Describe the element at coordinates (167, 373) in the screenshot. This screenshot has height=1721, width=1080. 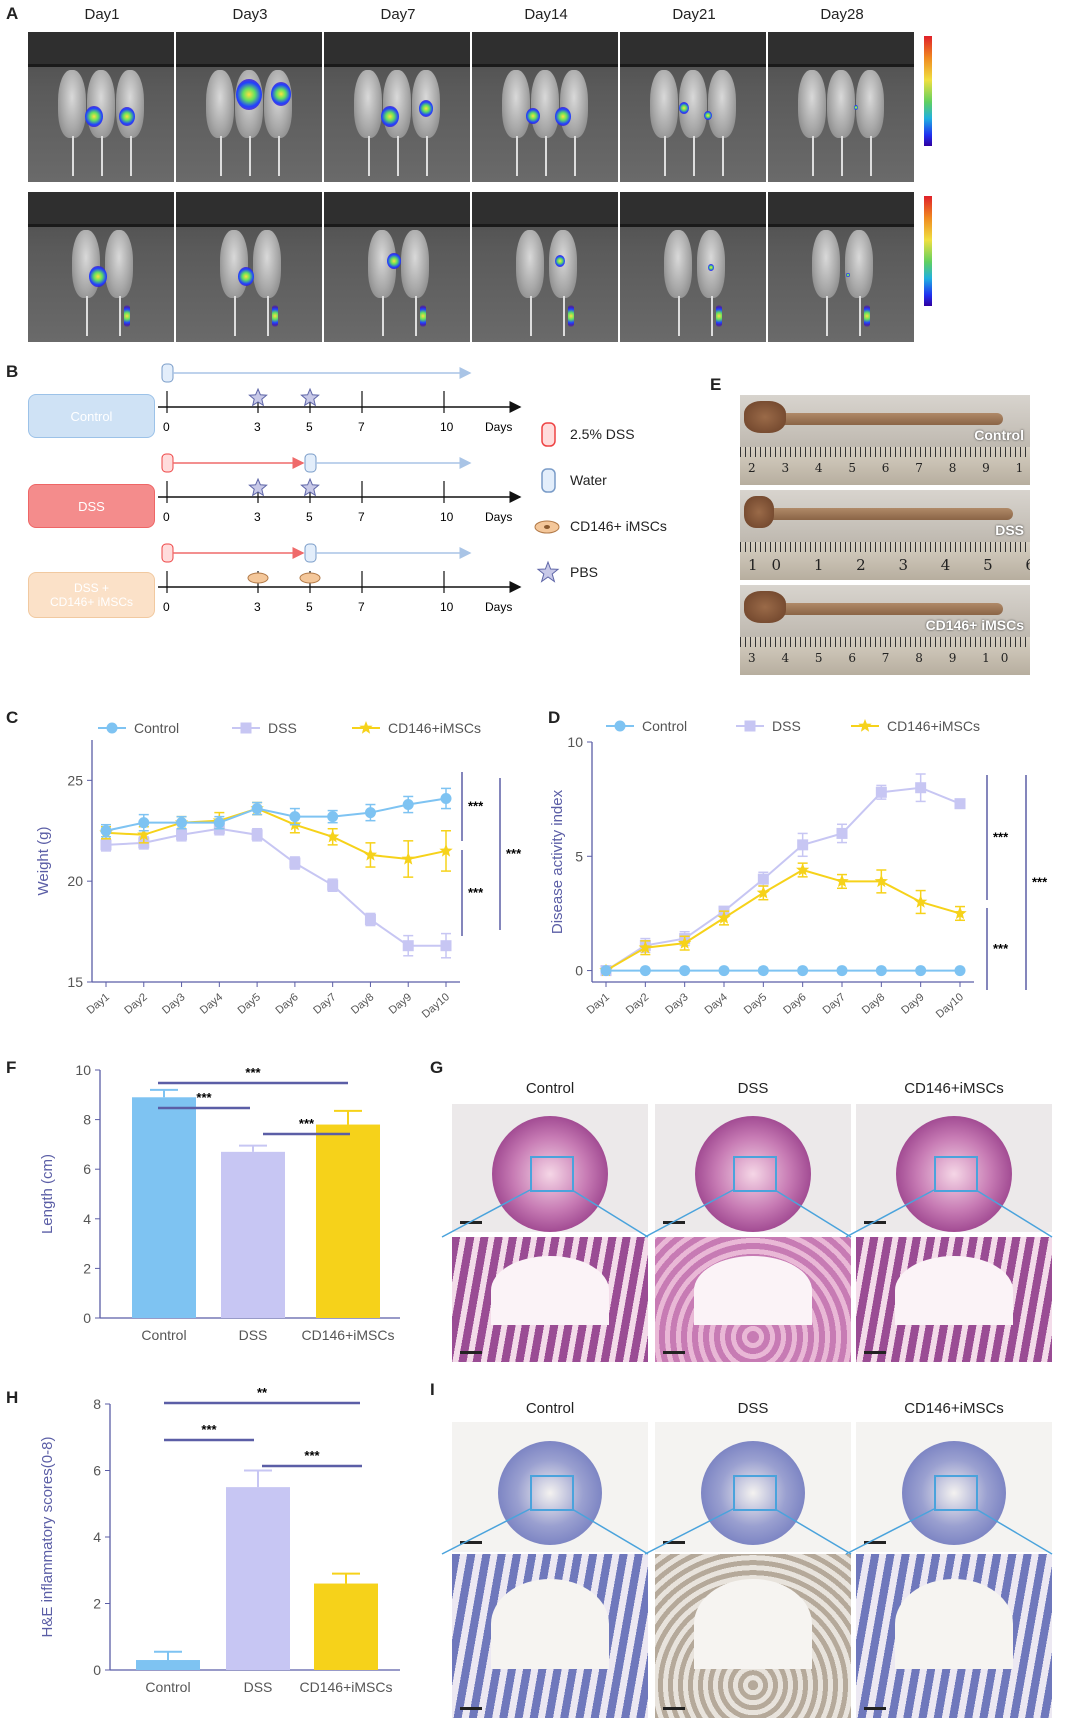
I see `water-tube-icon` at that location.